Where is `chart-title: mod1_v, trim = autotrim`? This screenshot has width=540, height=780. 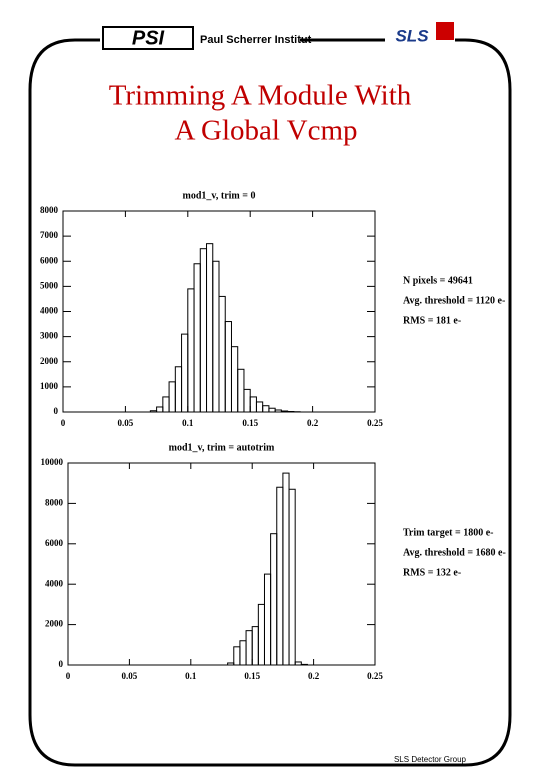
chart-title: mod1_v, trim = autotrim is located at coordinates (222, 447).